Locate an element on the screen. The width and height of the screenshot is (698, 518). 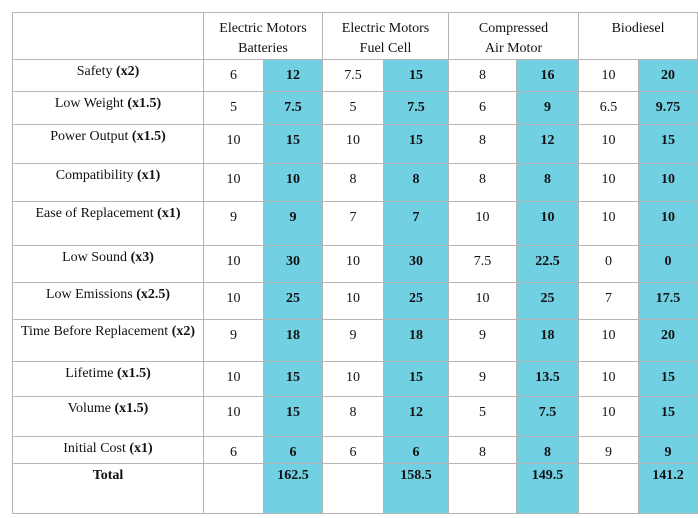
weight: (x2) is located at coordinates (183, 331).